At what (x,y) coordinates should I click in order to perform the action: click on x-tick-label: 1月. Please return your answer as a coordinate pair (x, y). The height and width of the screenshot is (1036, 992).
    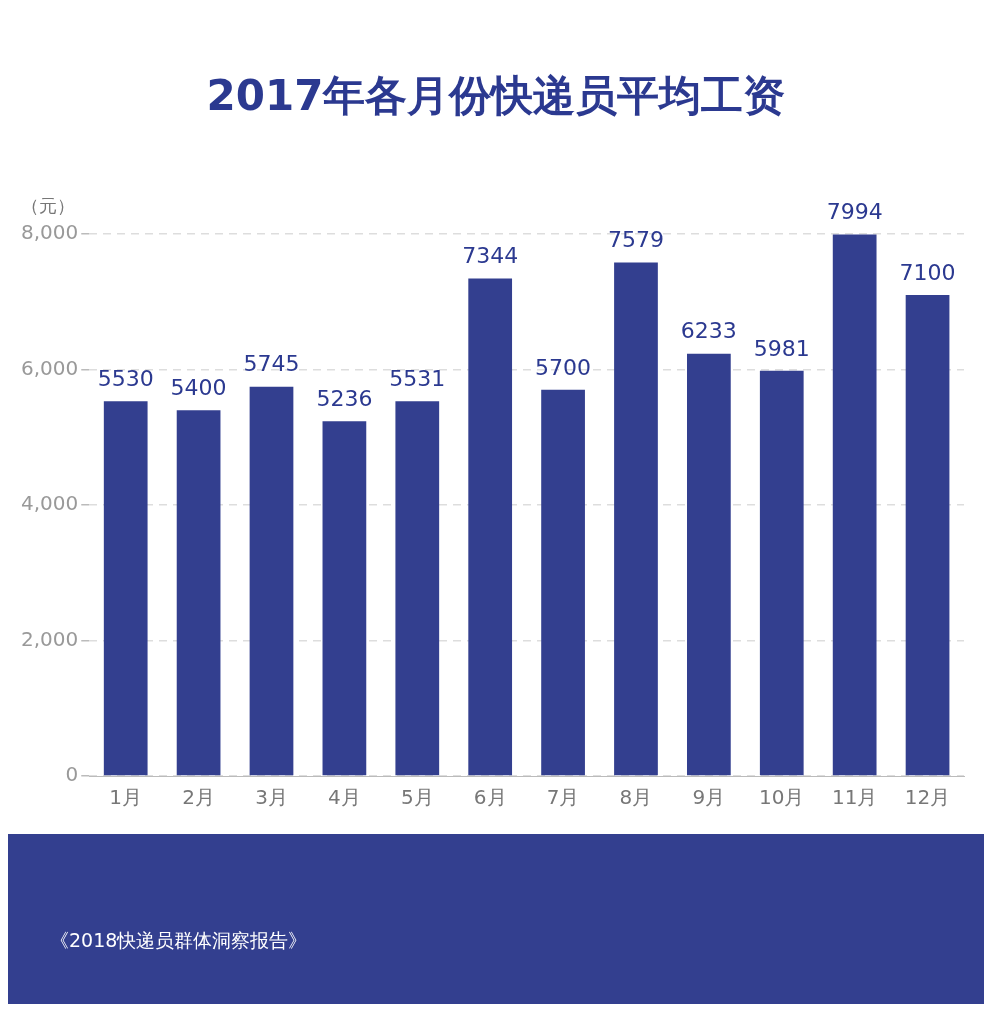
    Looking at the image, I should click on (126, 797).